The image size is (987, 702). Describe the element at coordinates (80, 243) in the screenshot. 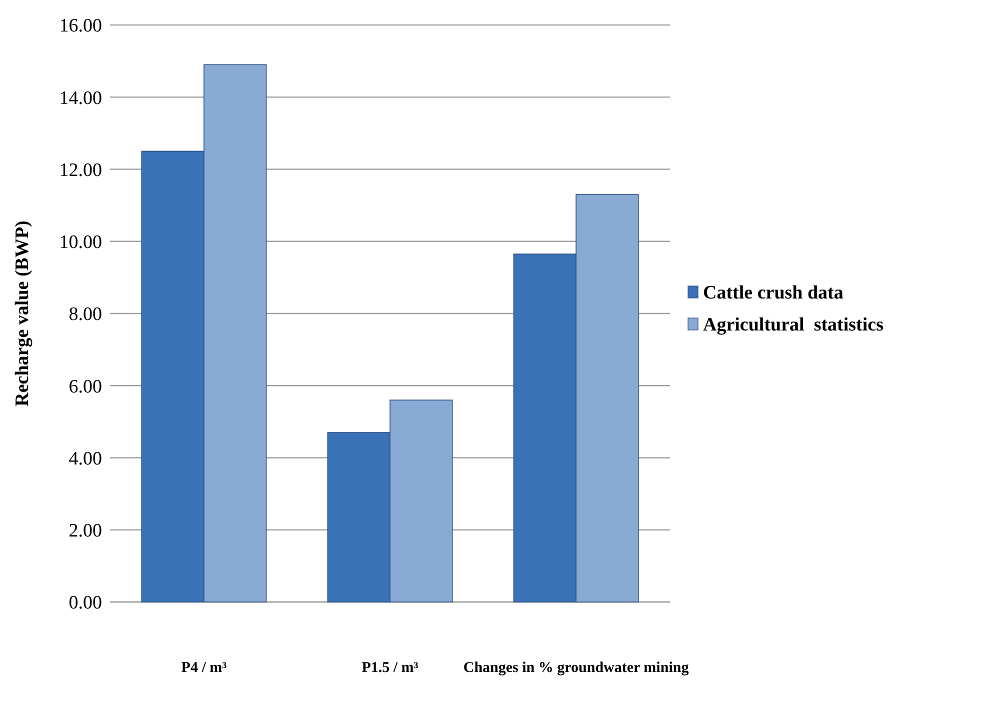

I see `y-tick-label: 10.00` at that location.